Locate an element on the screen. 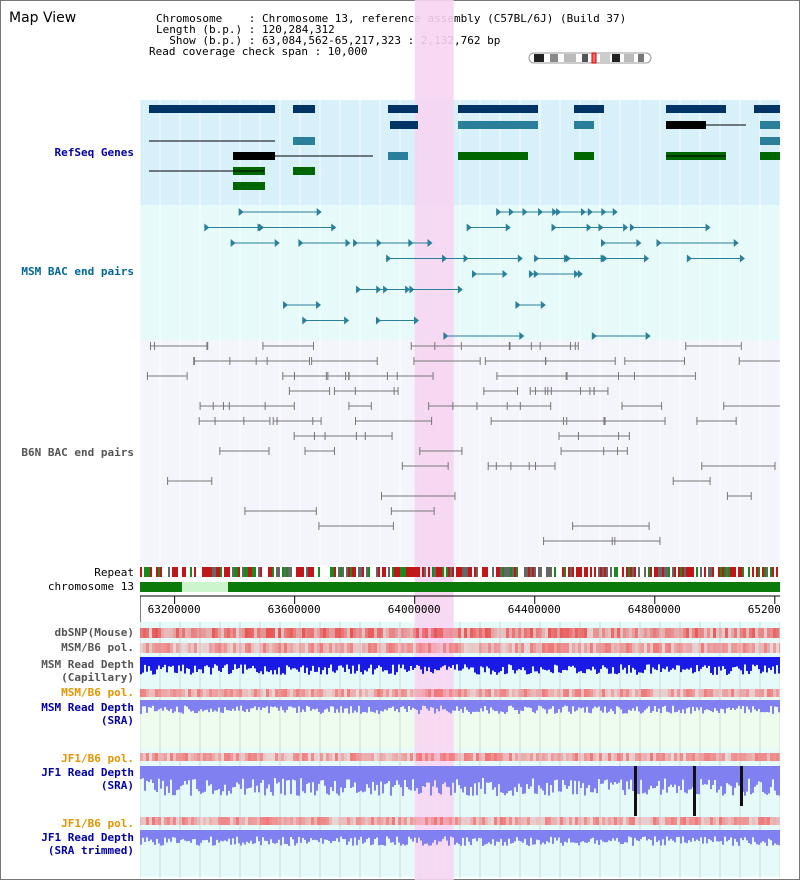  label-b6n-bac: B6N BAC end pairs is located at coordinates (77, 452).